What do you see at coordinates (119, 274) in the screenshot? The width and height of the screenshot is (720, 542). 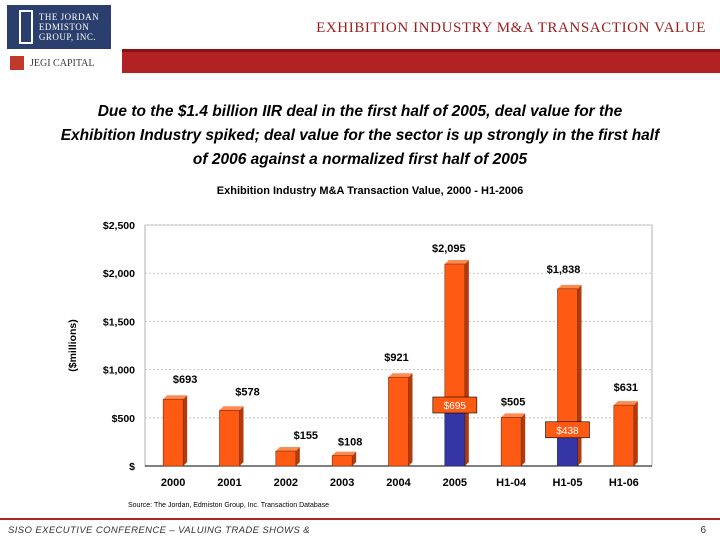 I see `y-tick-label: $2,000` at bounding box center [119, 274].